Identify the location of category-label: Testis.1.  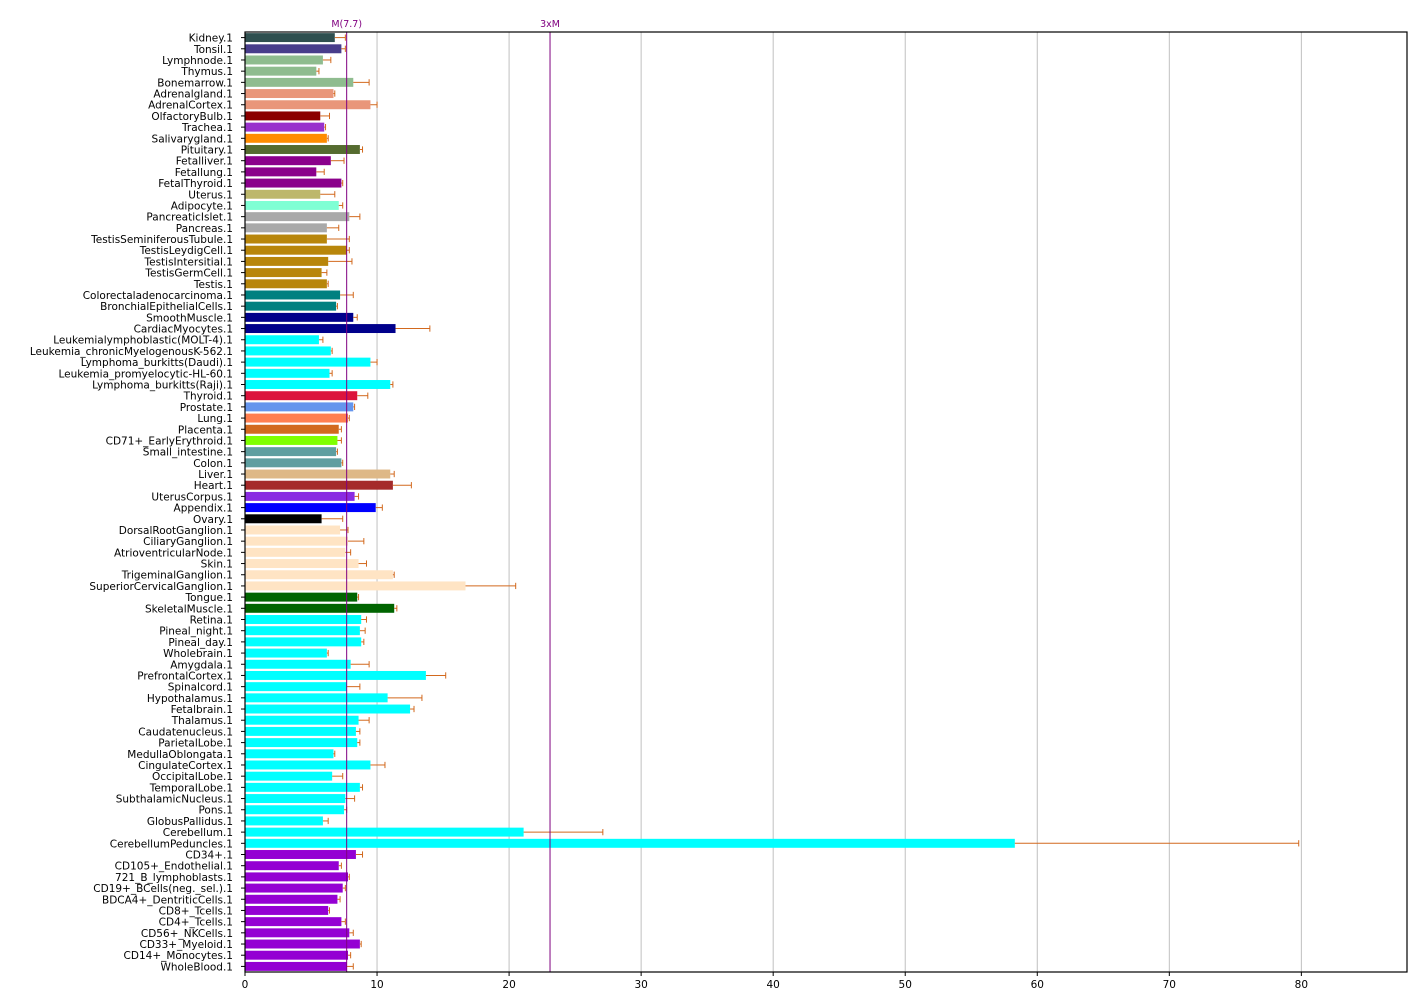
(213, 285).